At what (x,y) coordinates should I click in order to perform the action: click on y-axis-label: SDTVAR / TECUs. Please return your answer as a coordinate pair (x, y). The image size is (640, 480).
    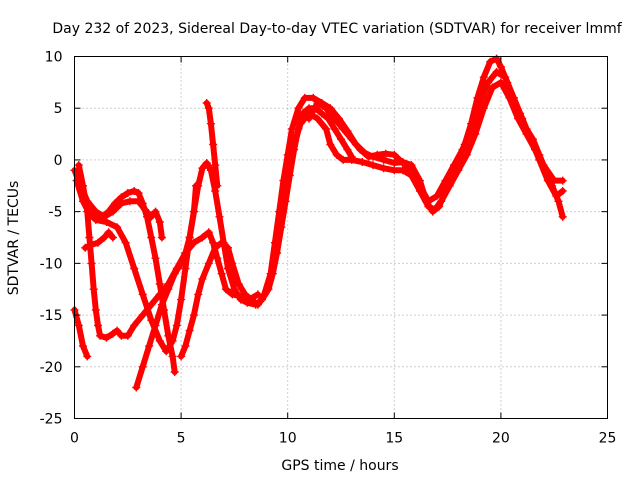
    Looking at the image, I should click on (14, 238).